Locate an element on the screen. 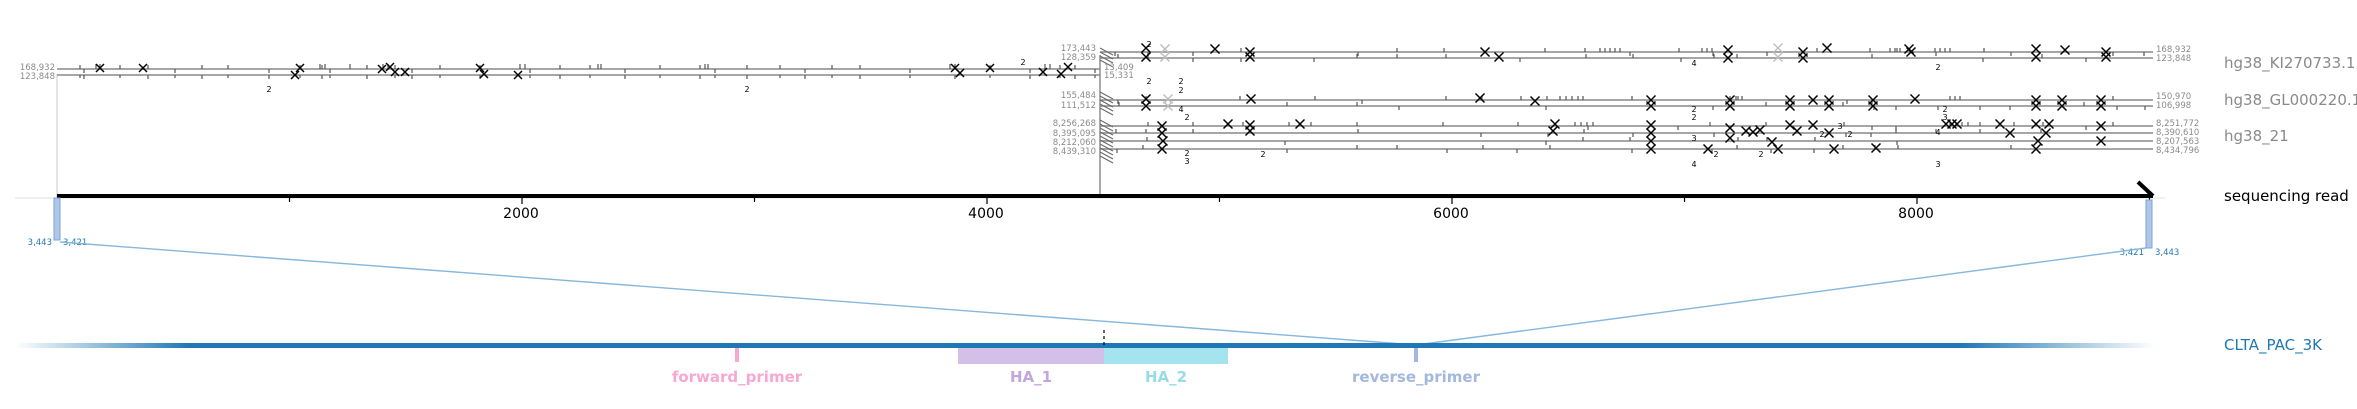 This screenshot has width=2357, height=409. gl-right-end-top: 150,970 is located at coordinates (2173, 97).